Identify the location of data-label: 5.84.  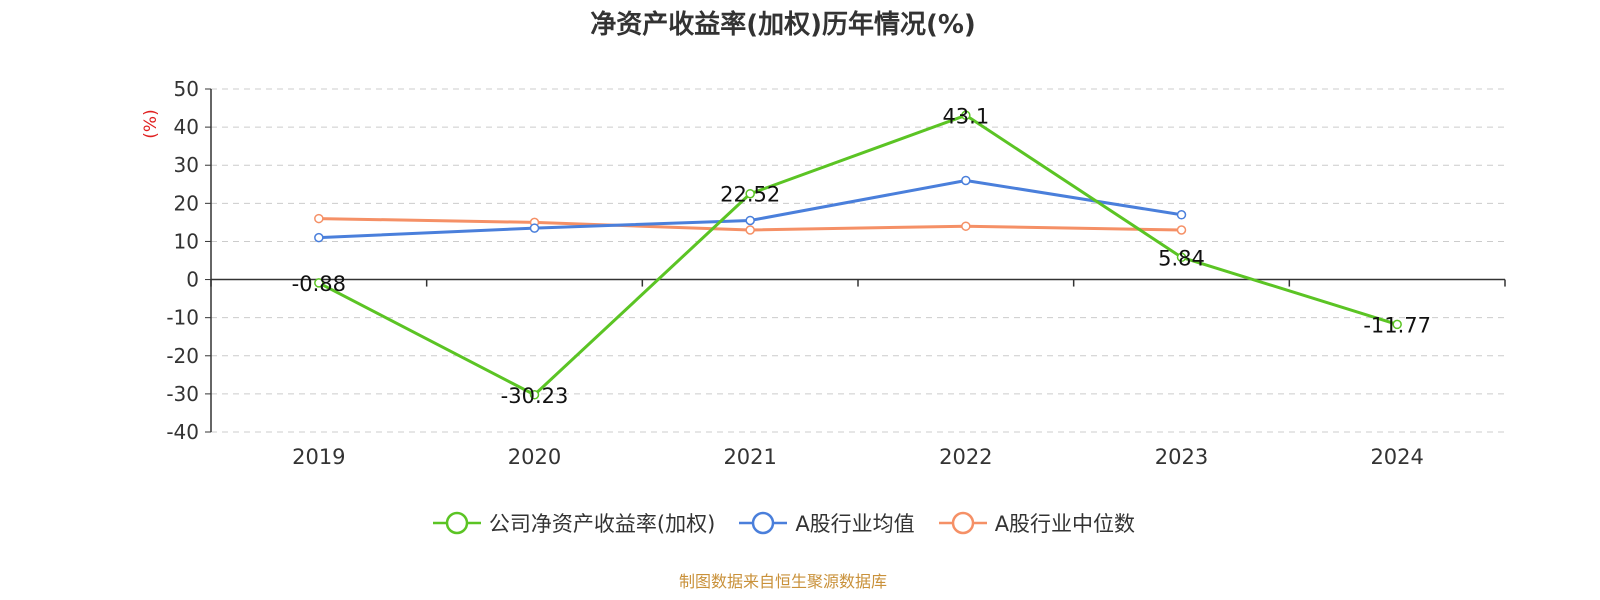
(1181, 258).